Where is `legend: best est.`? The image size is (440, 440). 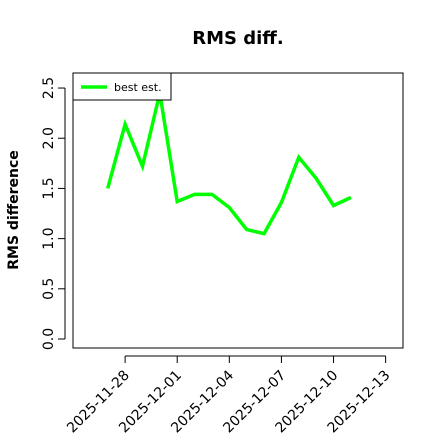
legend: best est. is located at coordinates (122, 86).